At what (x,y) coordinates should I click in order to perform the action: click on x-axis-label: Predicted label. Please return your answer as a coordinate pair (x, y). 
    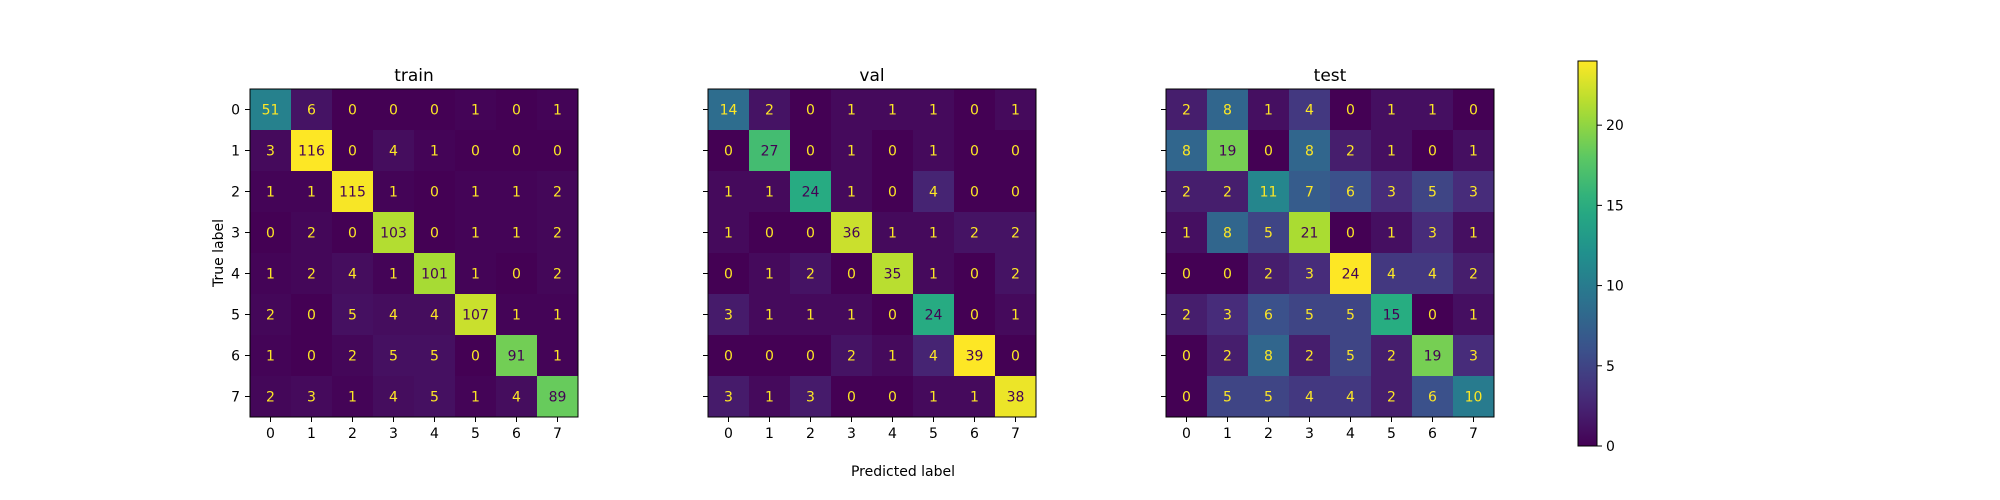
    Looking at the image, I should click on (903, 472).